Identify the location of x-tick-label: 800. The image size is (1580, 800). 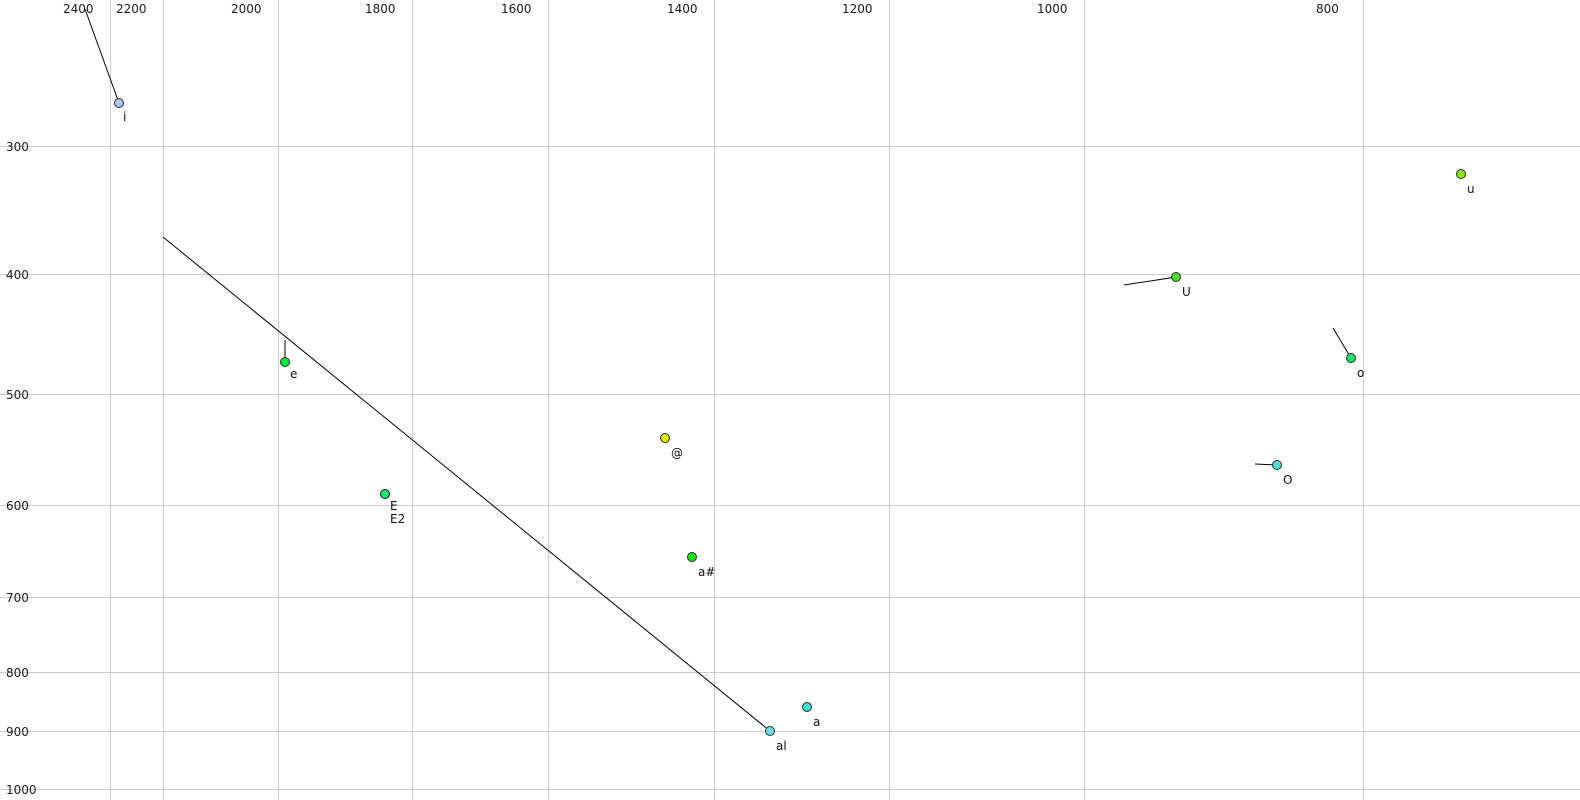
(1327, 9).